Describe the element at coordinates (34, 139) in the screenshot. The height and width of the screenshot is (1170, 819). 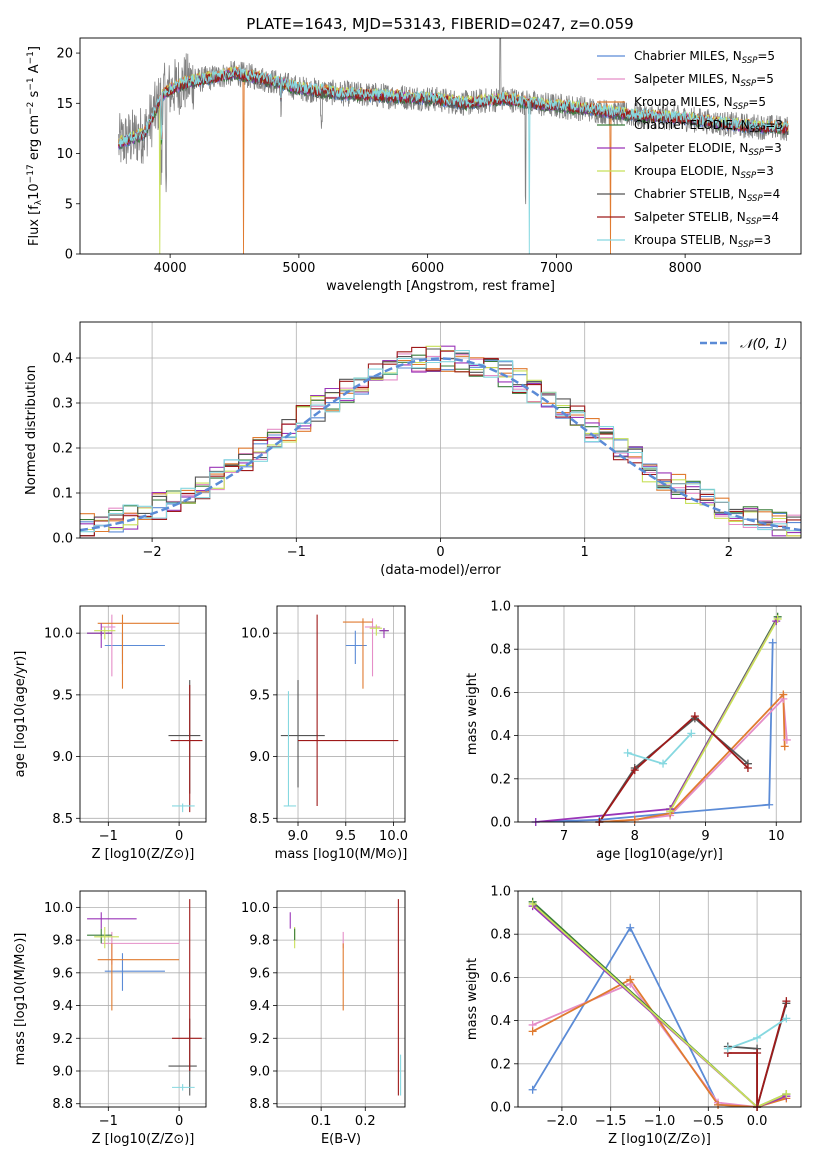
I see `y-label-part: erg cm` at that location.